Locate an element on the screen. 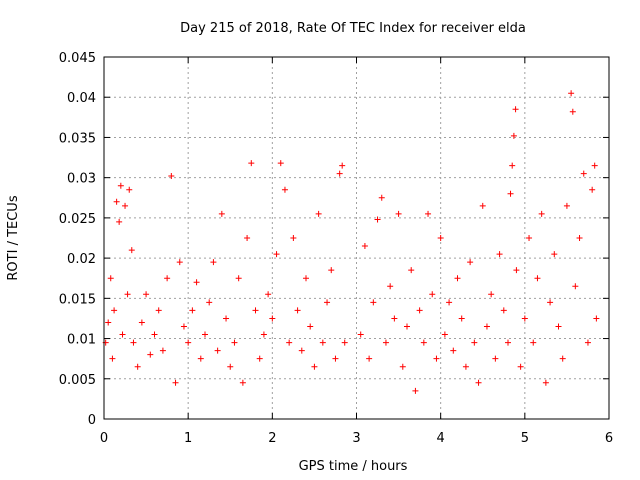 This screenshot has width=640, height=480. x-tick-label: 3 is located at coordinates (356, 438).